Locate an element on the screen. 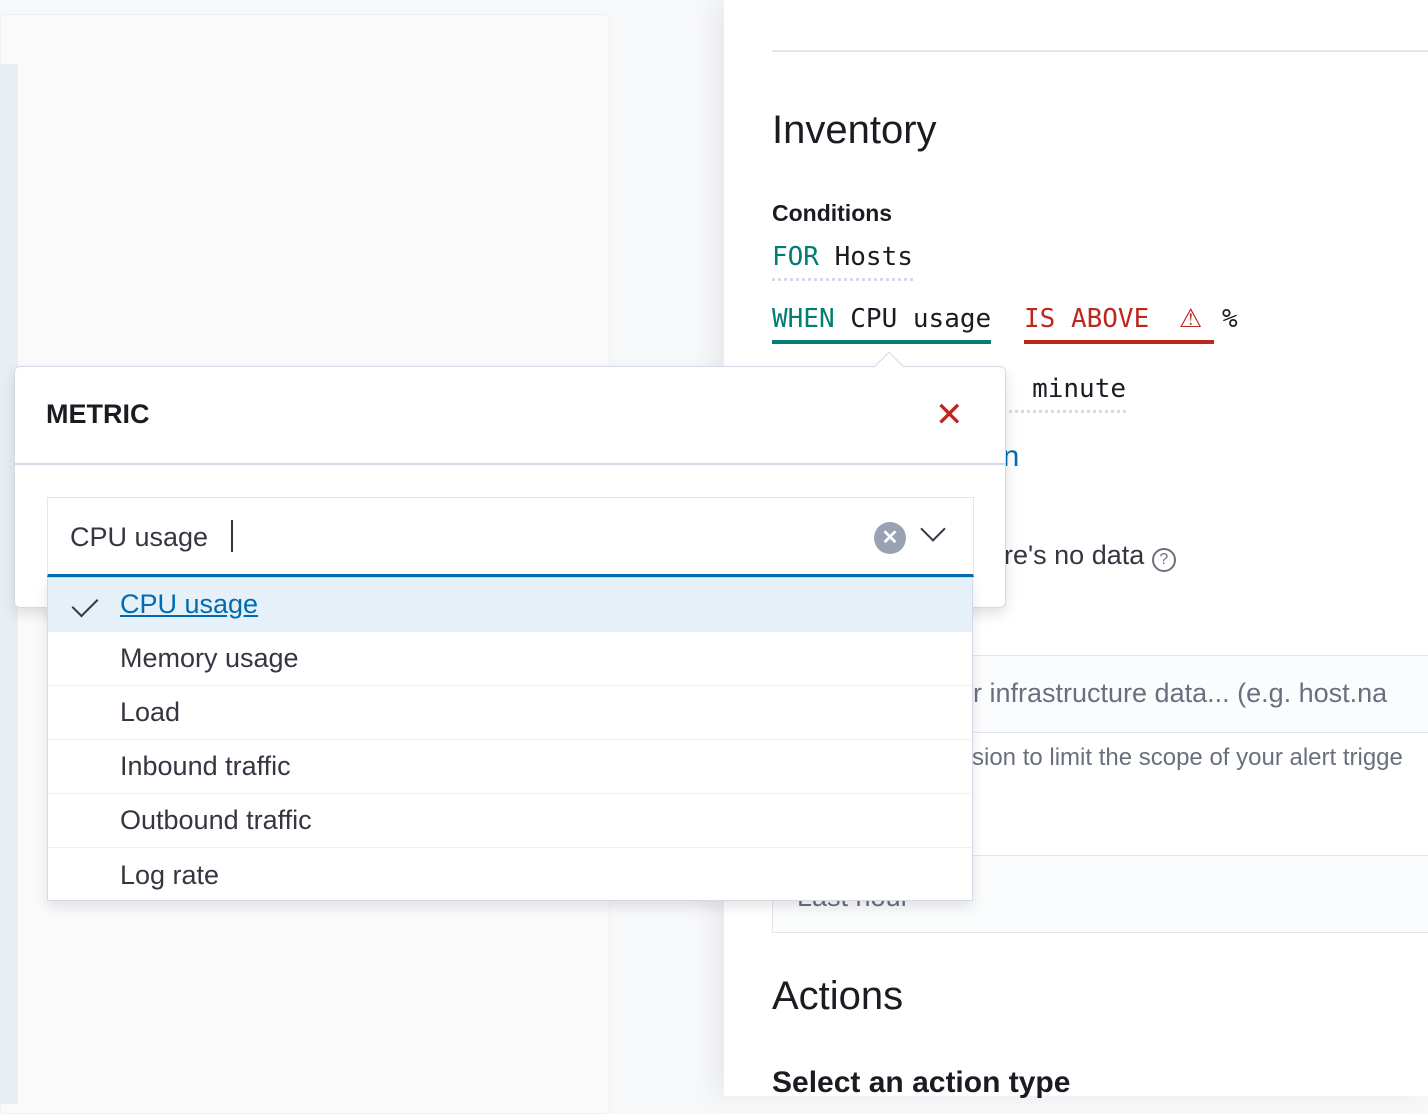 The width and height of the screenshot is (1428, 1114). option-memory-usage: Memory usage is located at coordinates (510, 659).